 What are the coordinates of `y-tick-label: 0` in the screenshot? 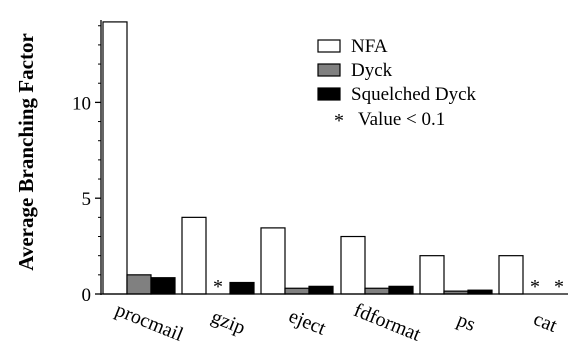 It's located at (87, 295).